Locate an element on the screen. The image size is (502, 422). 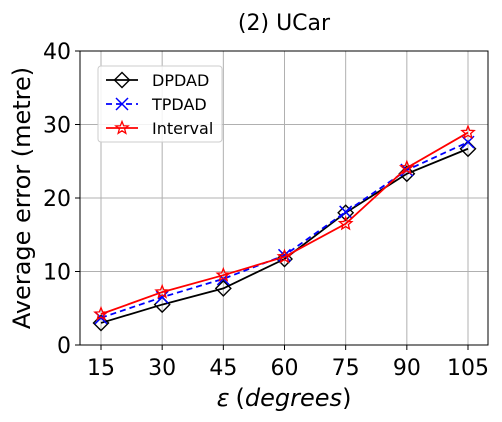
x-axis-label-text: degrees is located at coordinates (293, 398).